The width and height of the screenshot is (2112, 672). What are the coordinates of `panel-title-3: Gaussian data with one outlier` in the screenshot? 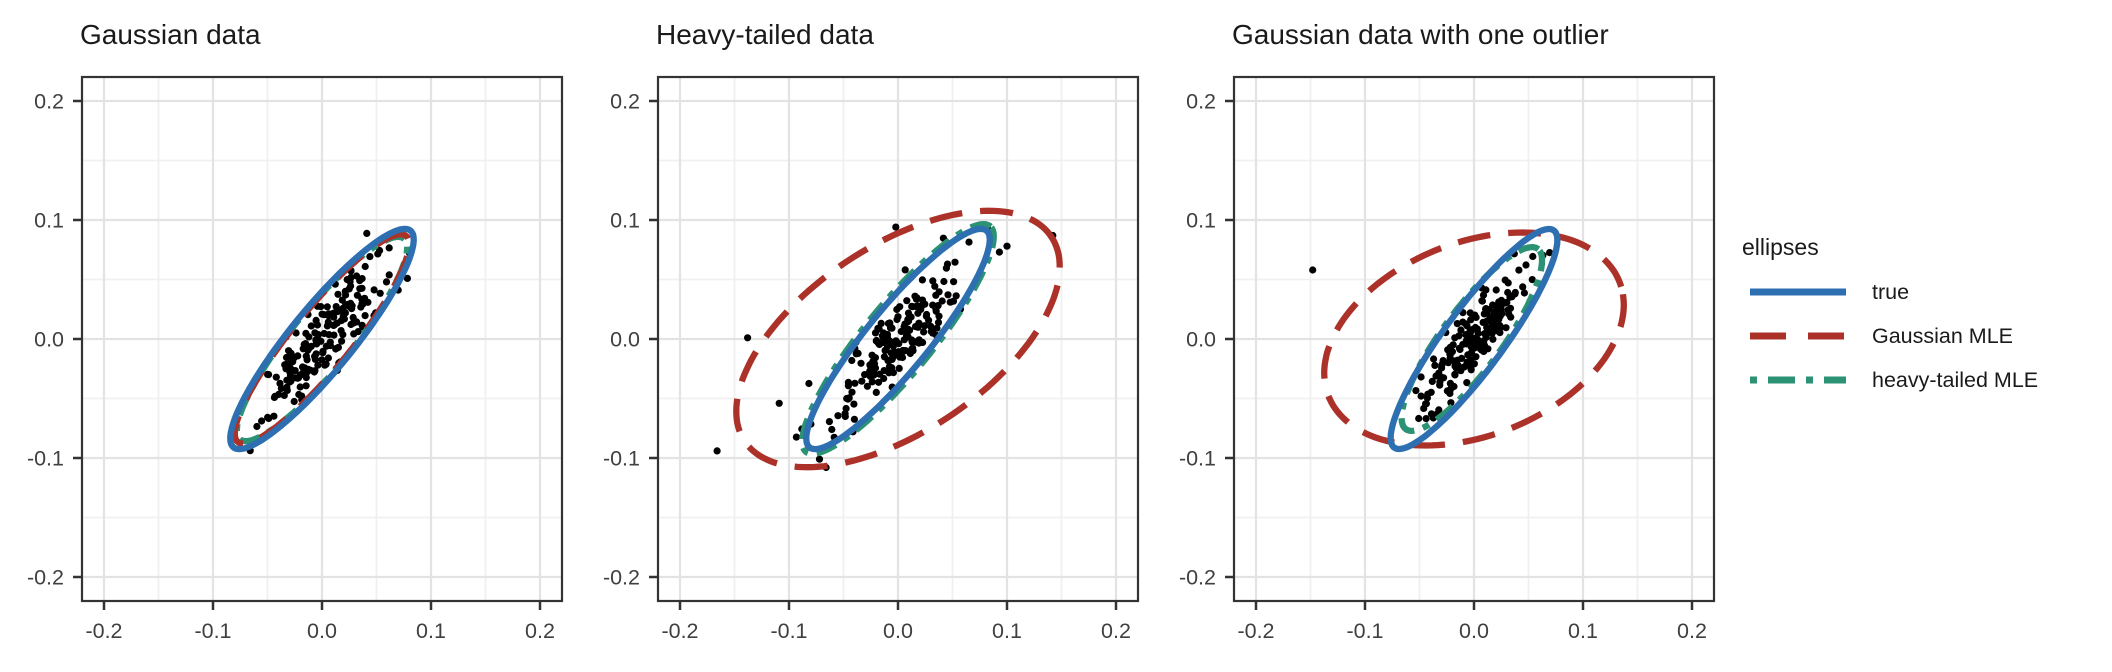 It's located at (1420, 34).